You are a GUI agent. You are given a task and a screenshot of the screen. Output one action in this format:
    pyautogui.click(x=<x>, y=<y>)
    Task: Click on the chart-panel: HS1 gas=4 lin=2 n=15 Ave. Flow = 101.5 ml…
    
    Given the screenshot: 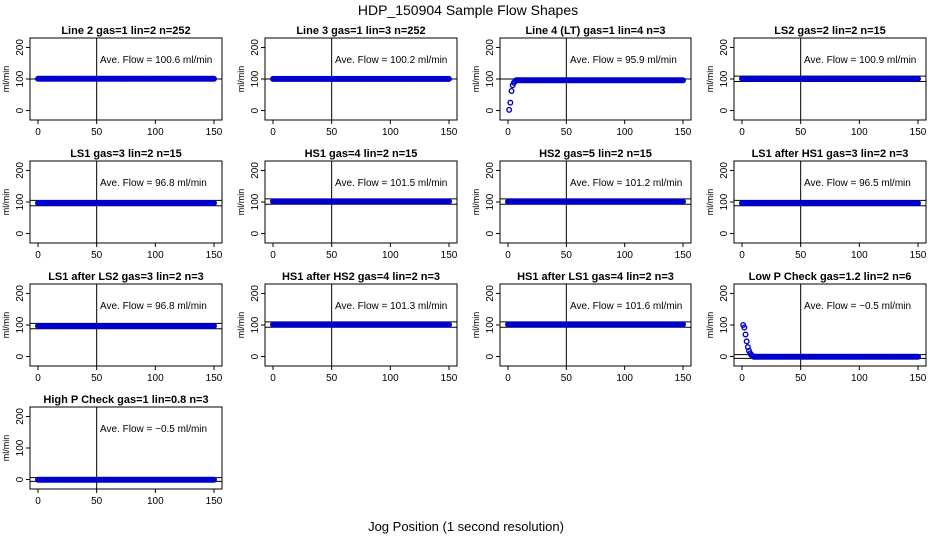 What is the action you would take?
    pyautogui.click(x=347, y=204)
    